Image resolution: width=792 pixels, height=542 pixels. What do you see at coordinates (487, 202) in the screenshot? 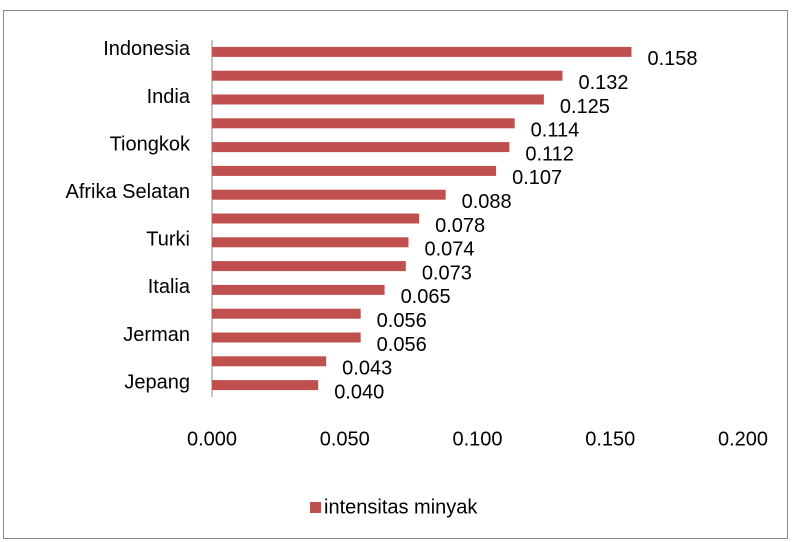
I see `data-label: 0.088` at bounding box center [487, 202].